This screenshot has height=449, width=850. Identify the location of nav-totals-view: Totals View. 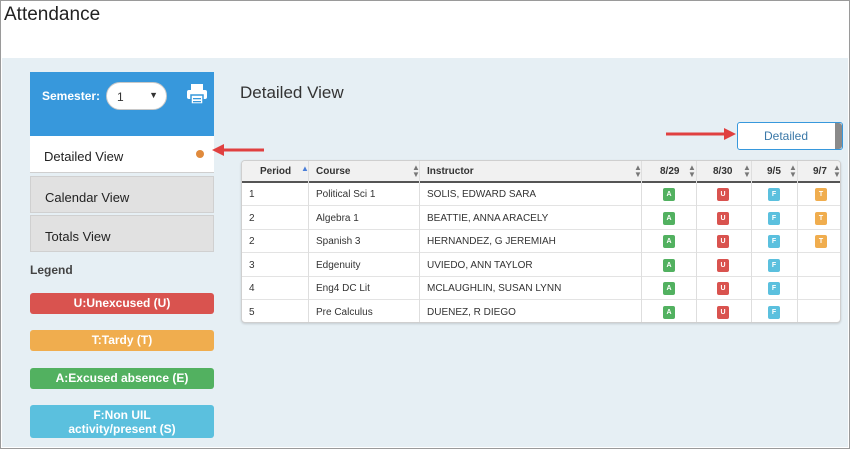
(122, 233).